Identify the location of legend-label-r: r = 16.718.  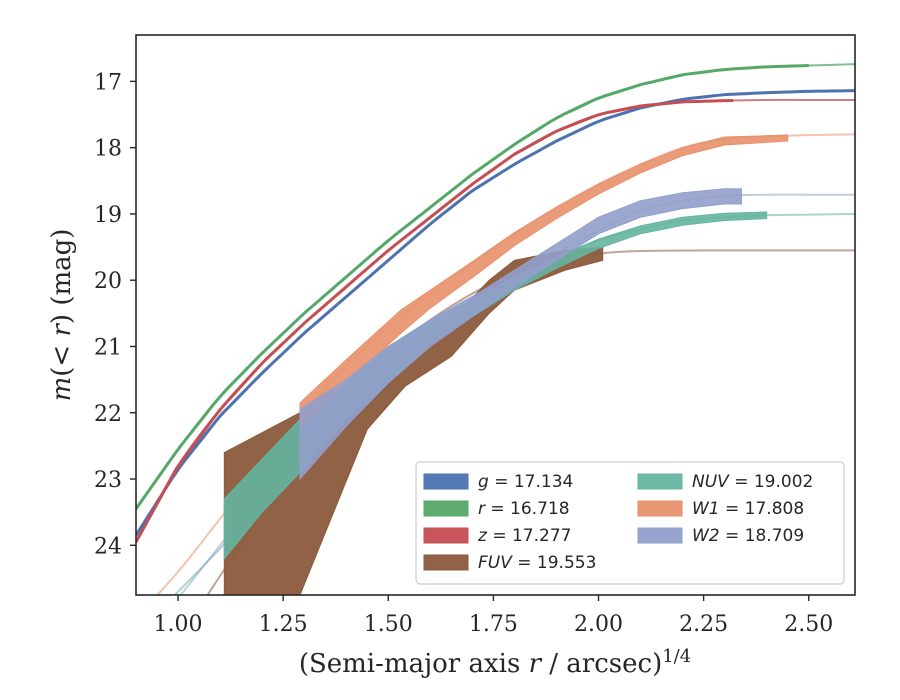
(524, 509).